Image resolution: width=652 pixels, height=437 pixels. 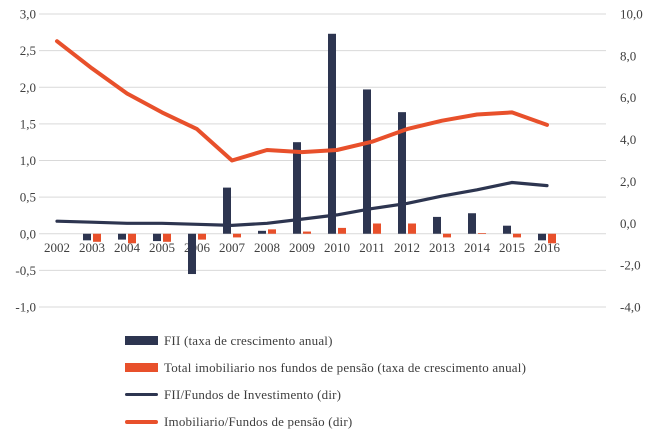 I want to click on legend-item: Imobiliario/Fundos de pensão (dir), so click(x=325, y=421).